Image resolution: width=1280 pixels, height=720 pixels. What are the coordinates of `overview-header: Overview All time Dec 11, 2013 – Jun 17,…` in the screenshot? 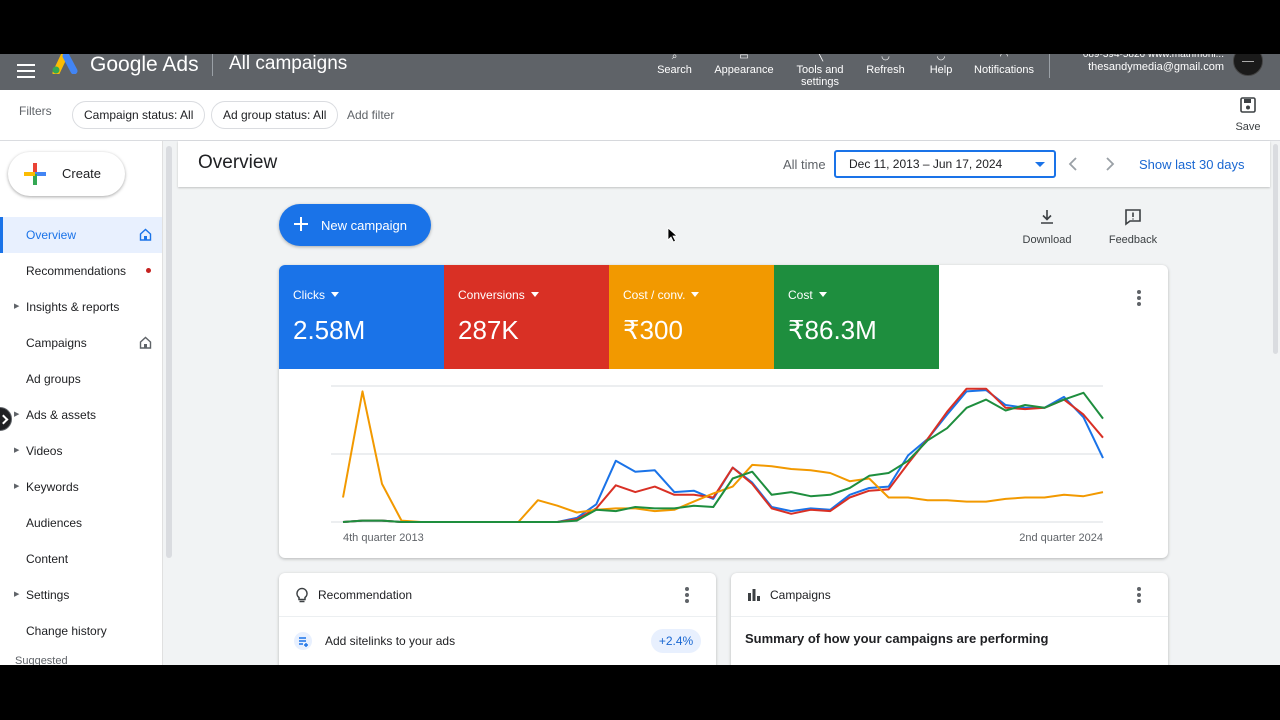 It's located at (724, 164).